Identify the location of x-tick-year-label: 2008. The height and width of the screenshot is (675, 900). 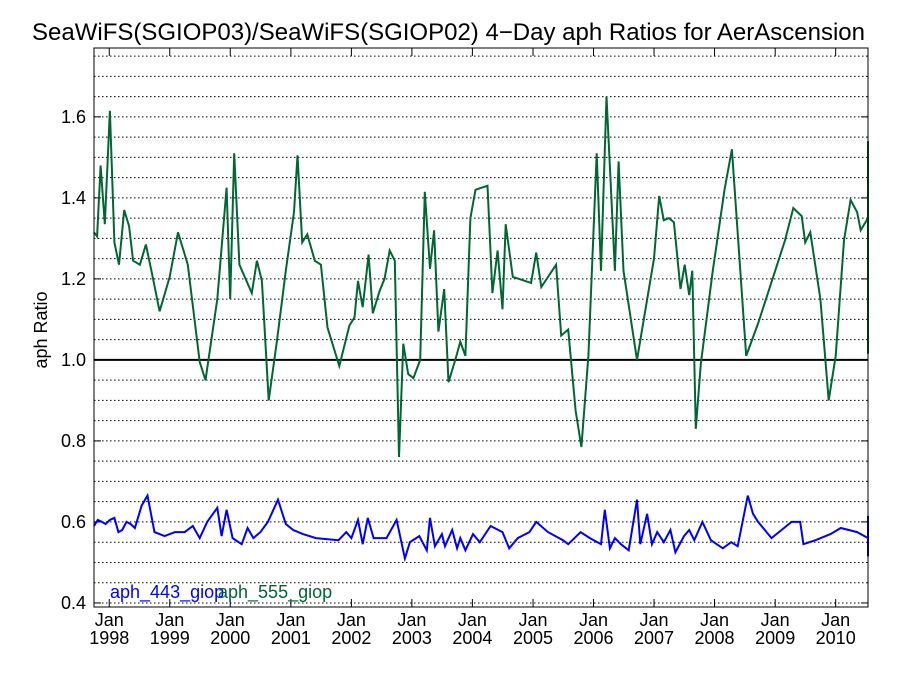
(715, 638).